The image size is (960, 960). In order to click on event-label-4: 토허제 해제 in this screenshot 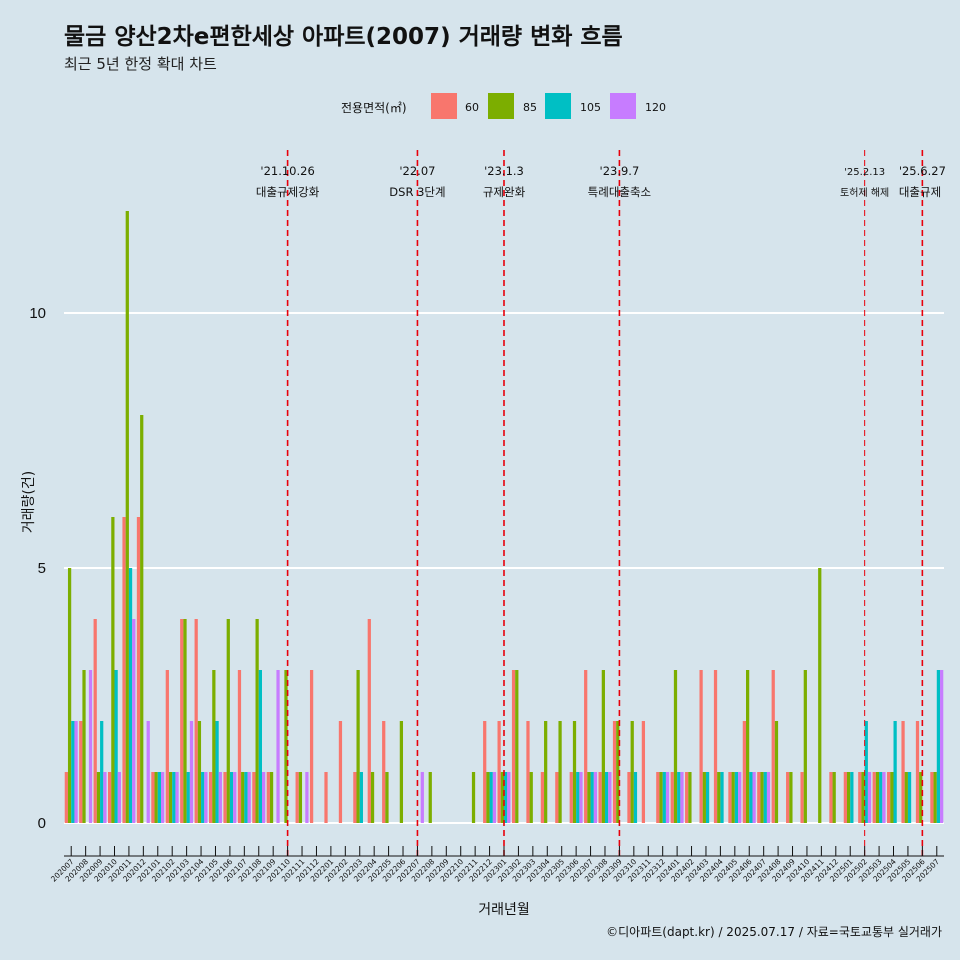, I will do `click(864, 192)`.